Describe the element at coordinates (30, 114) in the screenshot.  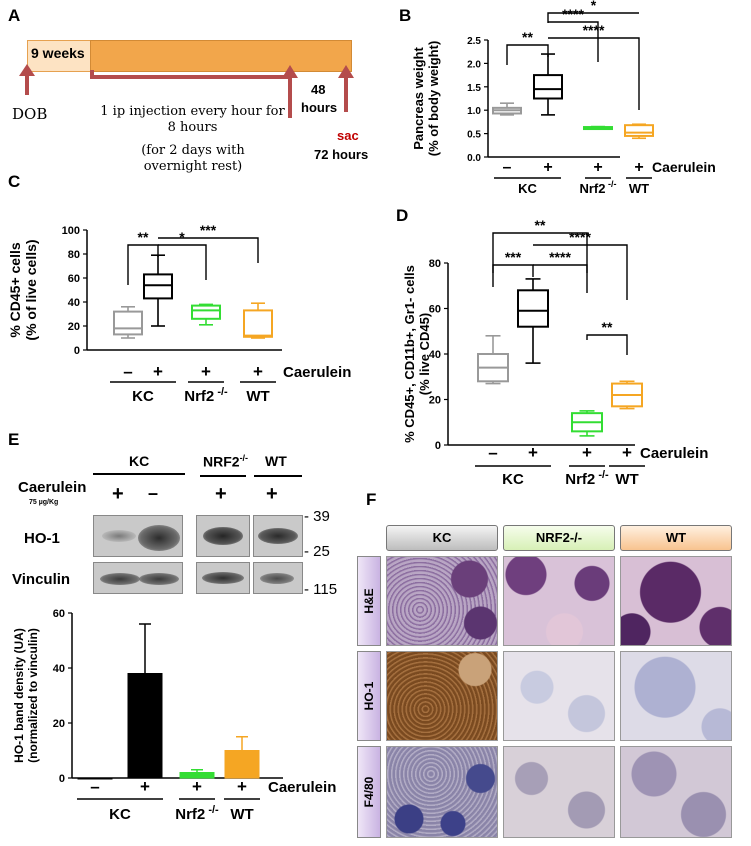
I see `dob-label: DOB` at that location.